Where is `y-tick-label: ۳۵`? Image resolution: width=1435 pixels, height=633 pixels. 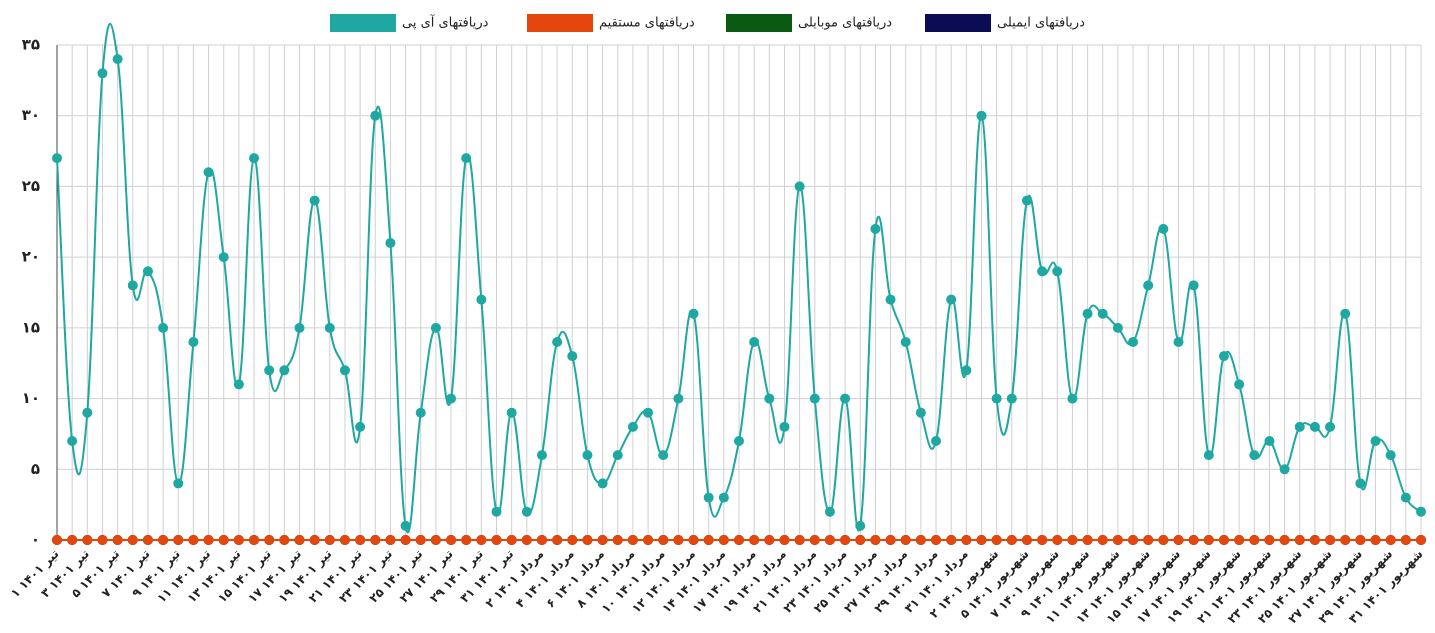
y-tick-label: ۳۵ is located at coordinates (31, 45).